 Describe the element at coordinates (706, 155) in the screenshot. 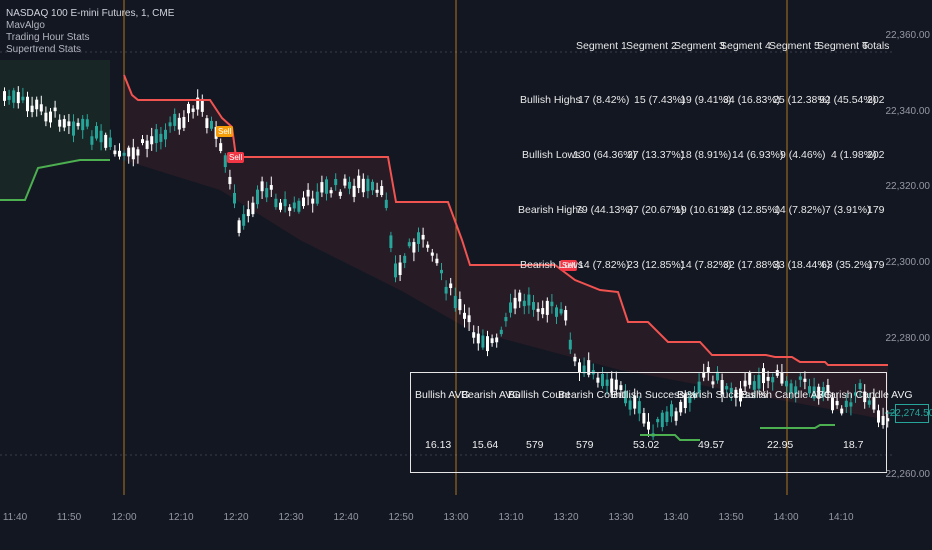

I see `stats-cell: 18 (8.91%)` at that location.